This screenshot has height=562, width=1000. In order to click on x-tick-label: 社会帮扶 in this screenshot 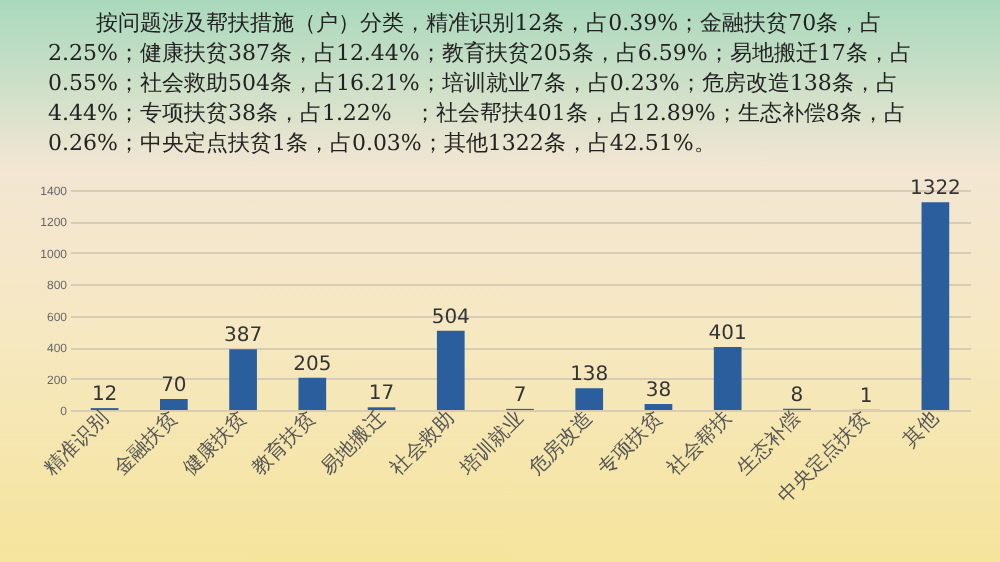, I will do `click(699, 443)`.